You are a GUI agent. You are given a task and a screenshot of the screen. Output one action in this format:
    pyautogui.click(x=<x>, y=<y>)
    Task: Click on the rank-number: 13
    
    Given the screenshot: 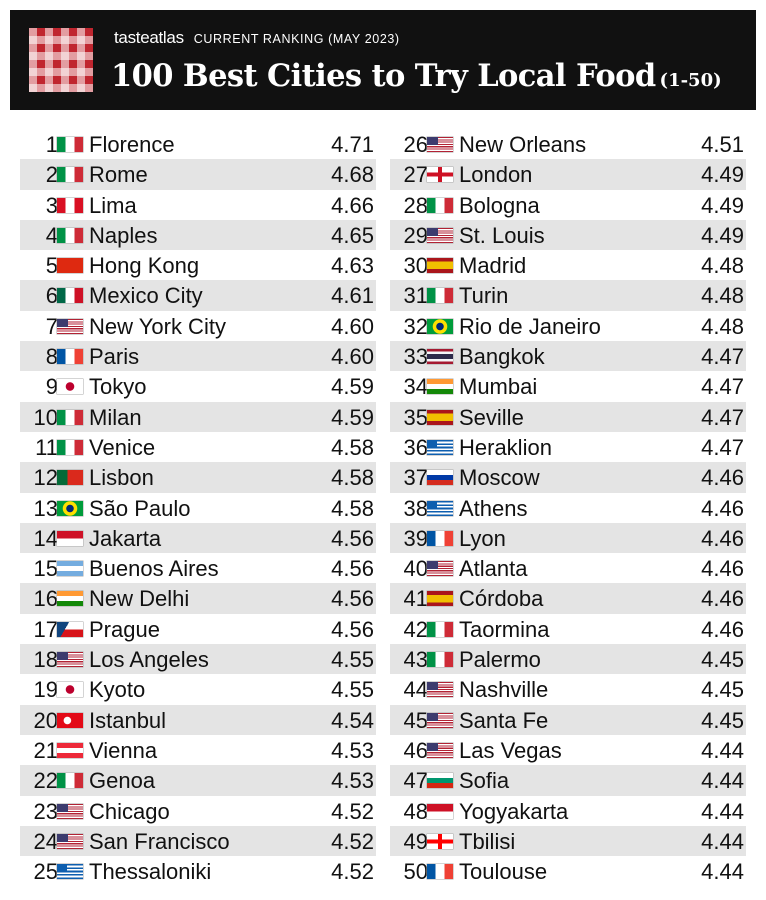 What is the action you would take?
    pyautogui.click(x=45, y=508)
    